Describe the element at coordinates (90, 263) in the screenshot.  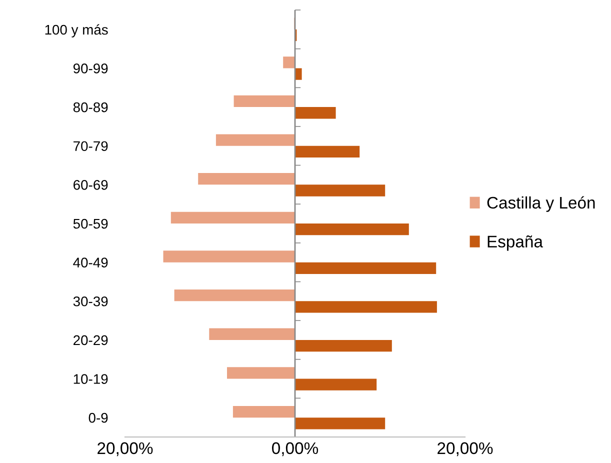
I see `y-tick-label: 40-49` at that location.